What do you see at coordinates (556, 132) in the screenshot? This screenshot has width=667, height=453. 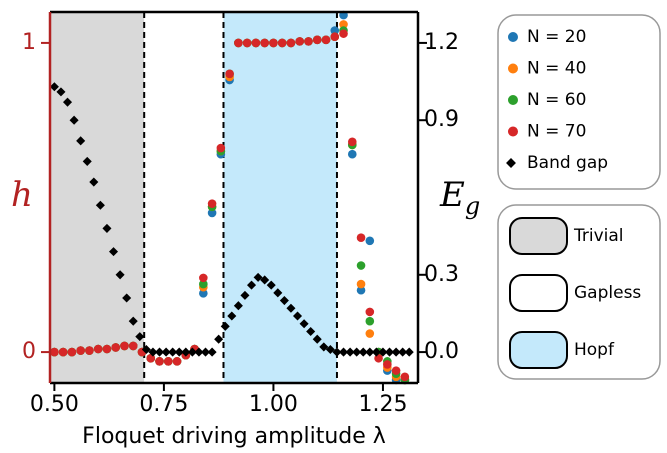 I see `legend-label: N = 70` at bounding box center [556, 132].